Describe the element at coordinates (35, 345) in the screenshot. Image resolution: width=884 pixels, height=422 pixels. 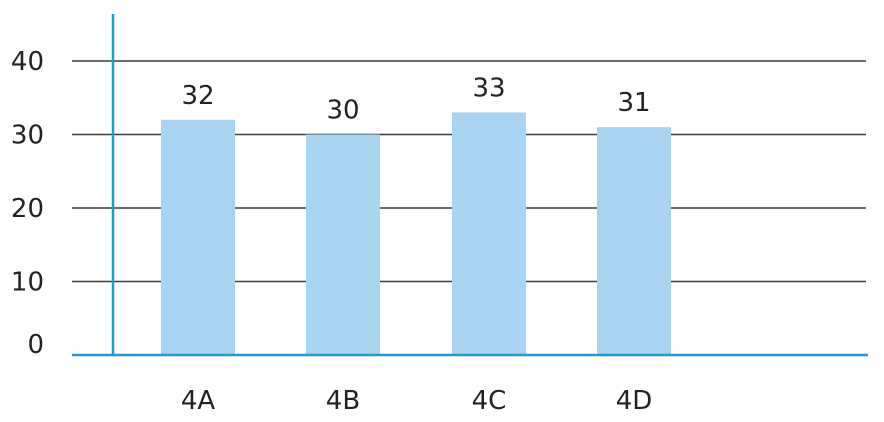
I see `y-tick-label: 0` at that location.